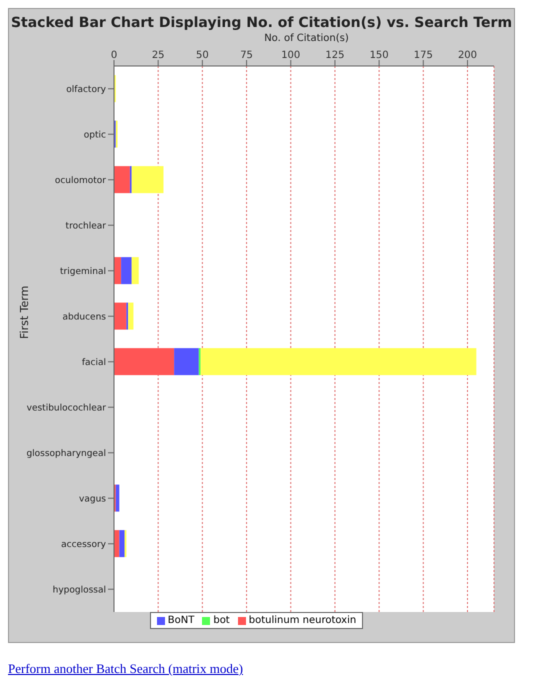  What do you see at coordinates (290, 55) in the screenshot?
I see `x-tick-label: 100` at bounding box center [290, 55].